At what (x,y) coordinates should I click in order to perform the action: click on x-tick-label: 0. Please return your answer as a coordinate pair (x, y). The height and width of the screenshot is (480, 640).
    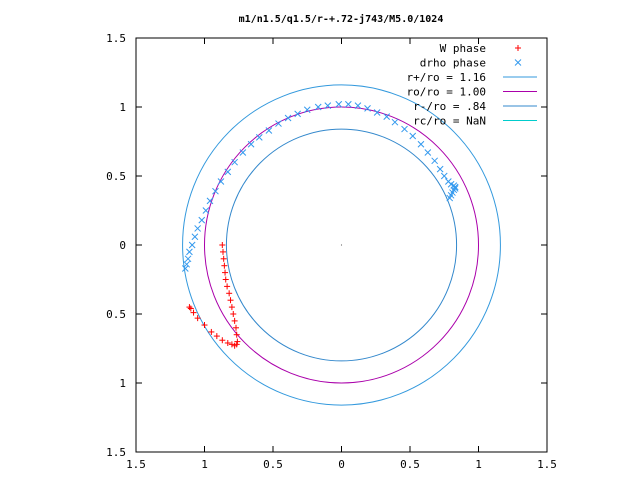
    Looking at the image, I should click on (341, 464).